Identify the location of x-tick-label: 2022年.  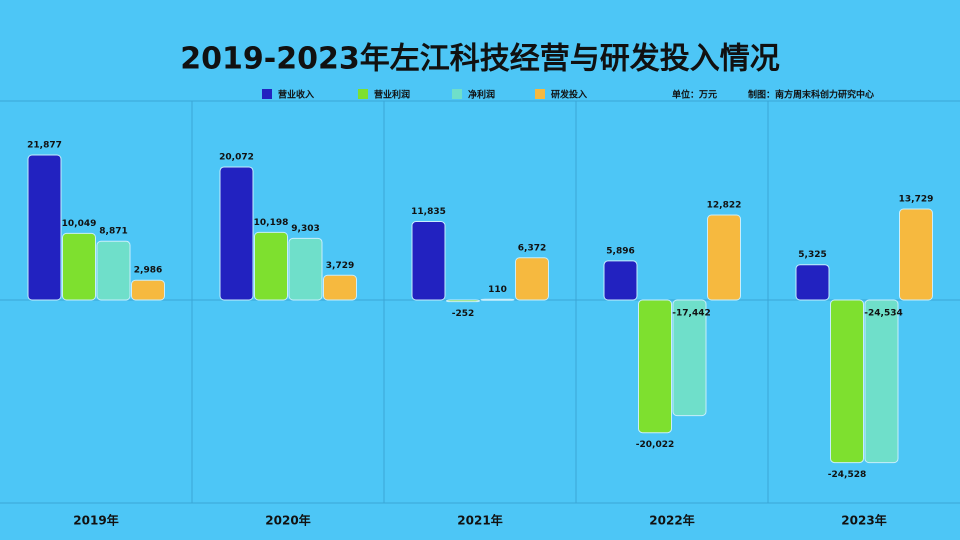
(671, 520).